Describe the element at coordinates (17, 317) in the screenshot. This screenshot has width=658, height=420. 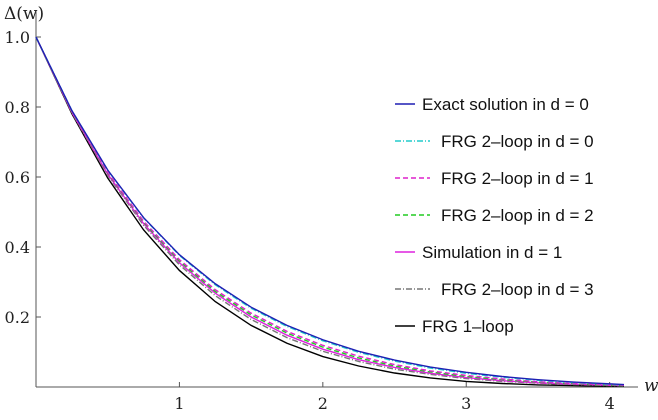
I see `y-tick-label: 0.2` at that location.